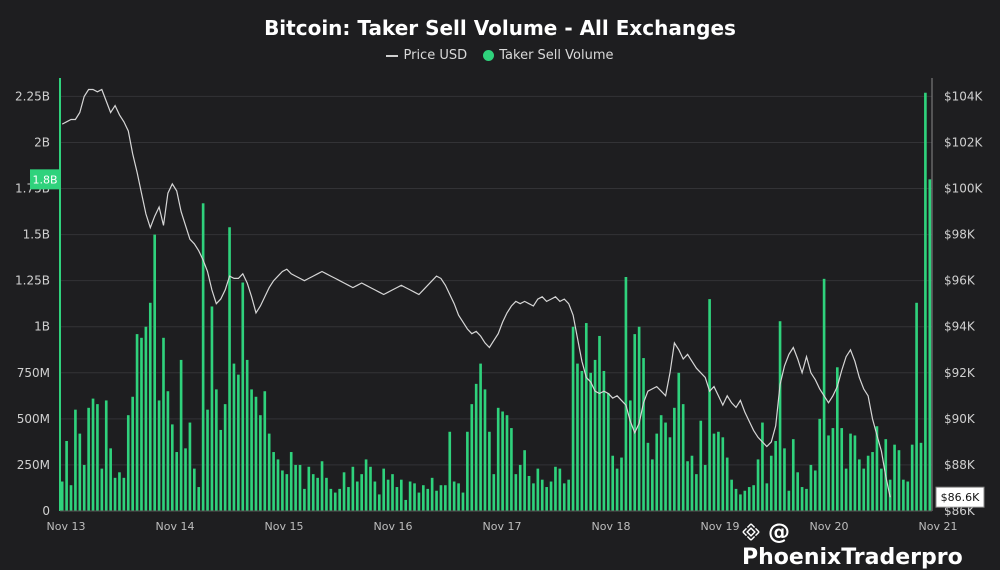 The height and width of the screenshot is (570, 1000). I want to click on legend-item-price: Price USD, so click(426, 55).